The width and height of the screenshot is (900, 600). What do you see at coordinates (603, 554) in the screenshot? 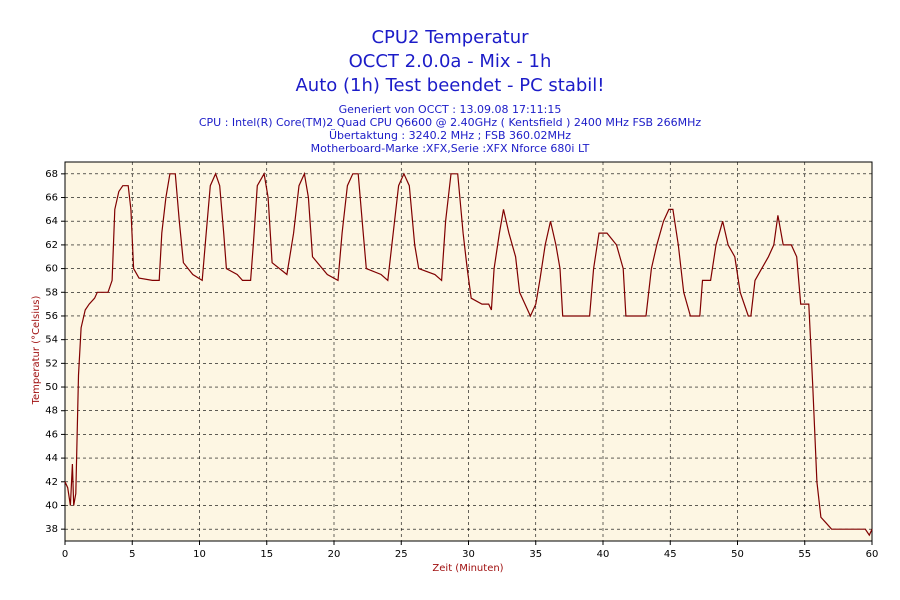
I see `x-tick-label: 40` at bounding box center [603, 554].